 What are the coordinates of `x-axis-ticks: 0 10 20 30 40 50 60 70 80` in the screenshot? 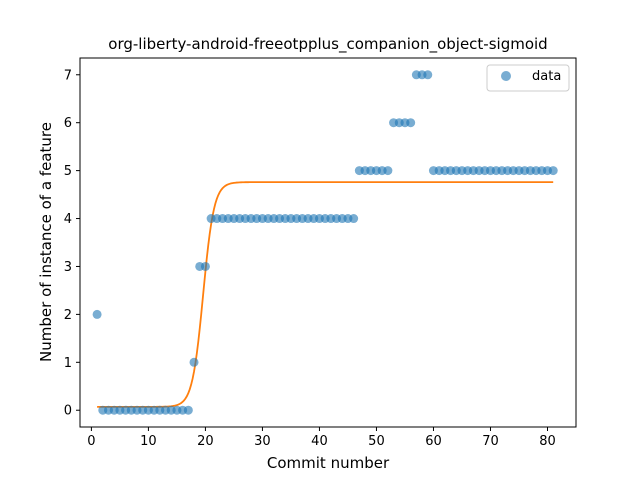 It's located at (321, 438).